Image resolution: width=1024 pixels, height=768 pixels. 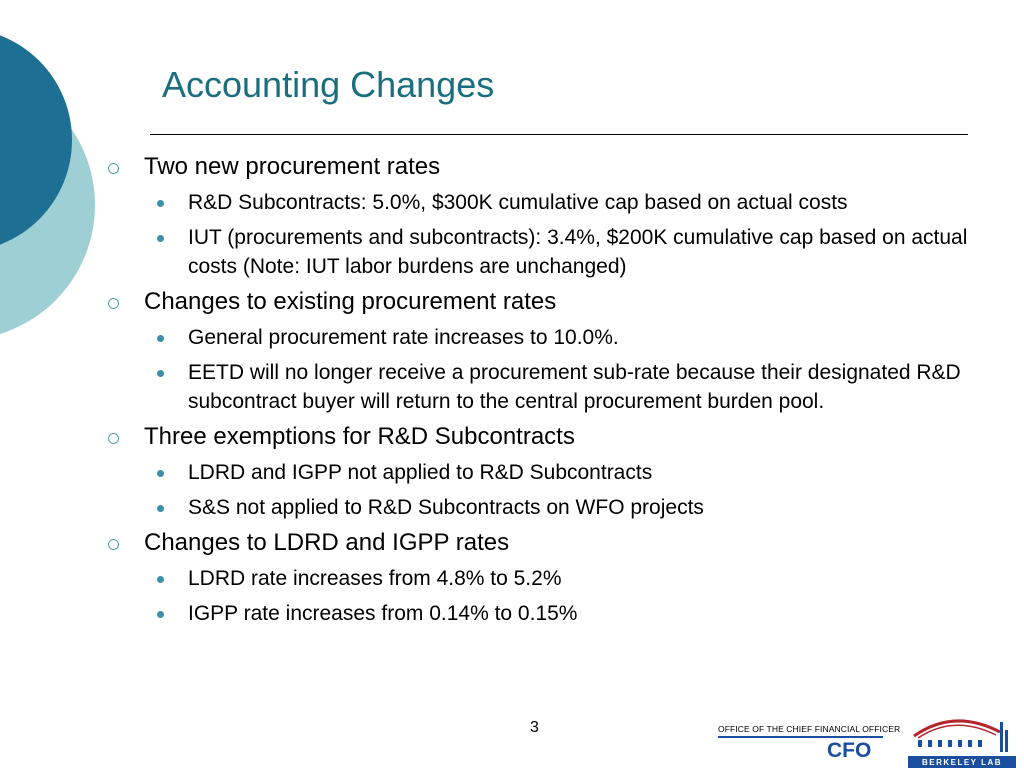 What do you see at coordinates (327, 542) in the screenshot?
I see `section-heading: Changes to LDRD and IGPP rates` at bounding box center [327, 542].